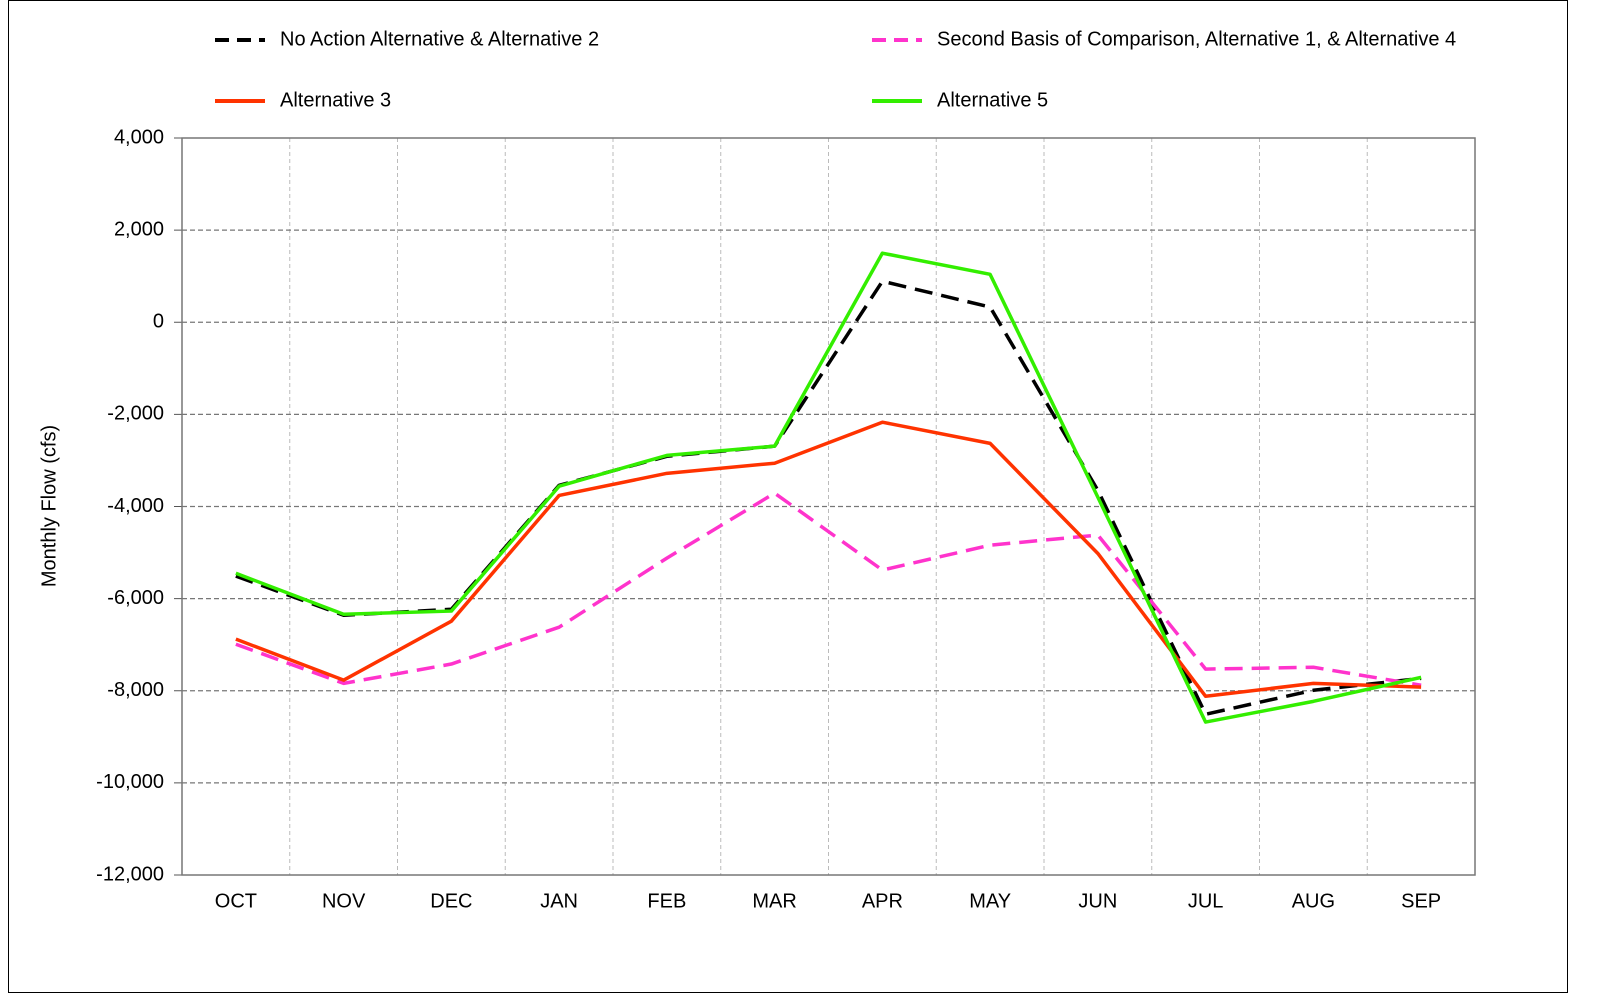  What do you see at coordinates (130, 874) in the screenshot?
I see `y-tick-label: -12,000` at bounding box center [130, 874].